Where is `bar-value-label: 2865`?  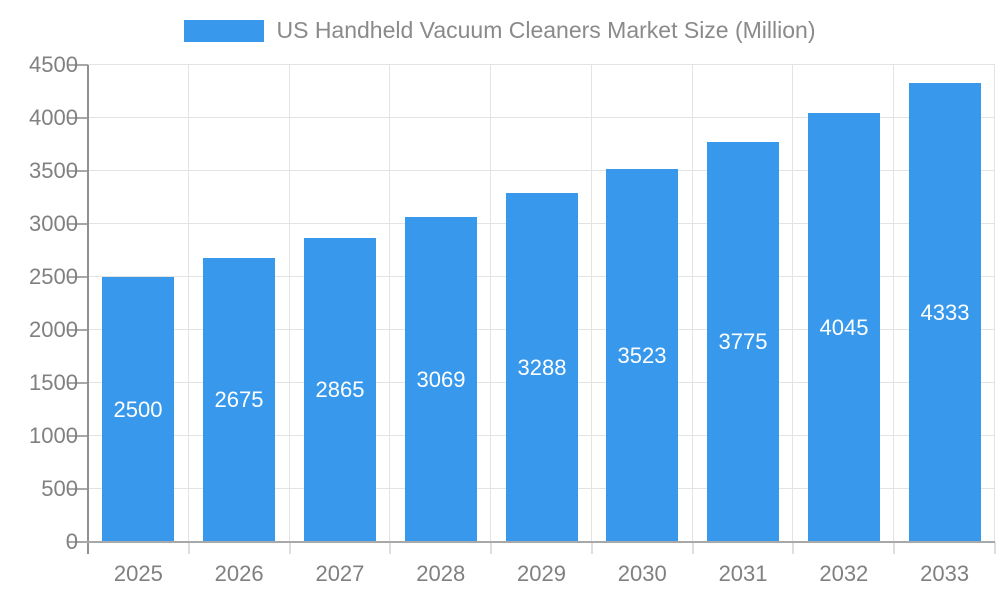
bar-value-label: 2865 is located at coordinates (340, 389).